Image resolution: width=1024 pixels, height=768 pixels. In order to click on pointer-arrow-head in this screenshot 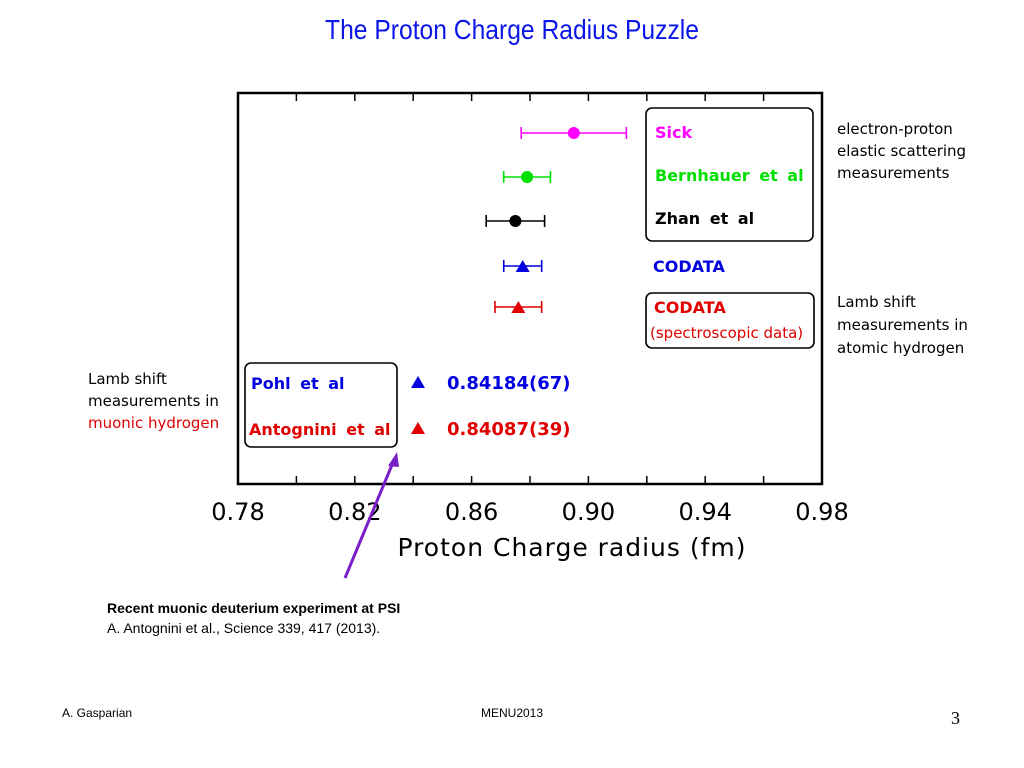, I will do `click(393, 459)`.